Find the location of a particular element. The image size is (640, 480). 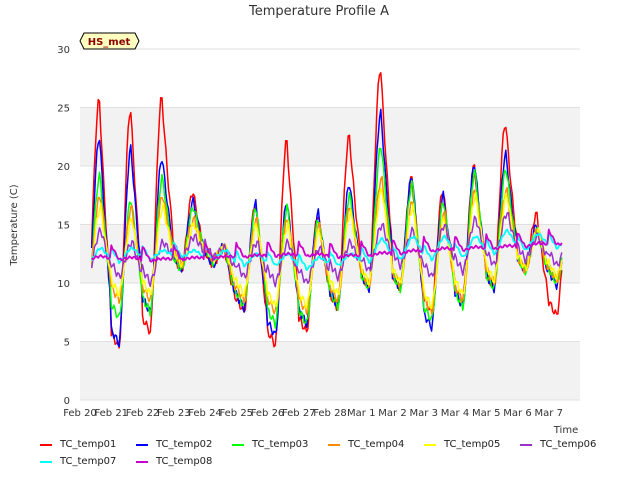

legend-label: TC_temp06 is located at coordinates (568, 444).